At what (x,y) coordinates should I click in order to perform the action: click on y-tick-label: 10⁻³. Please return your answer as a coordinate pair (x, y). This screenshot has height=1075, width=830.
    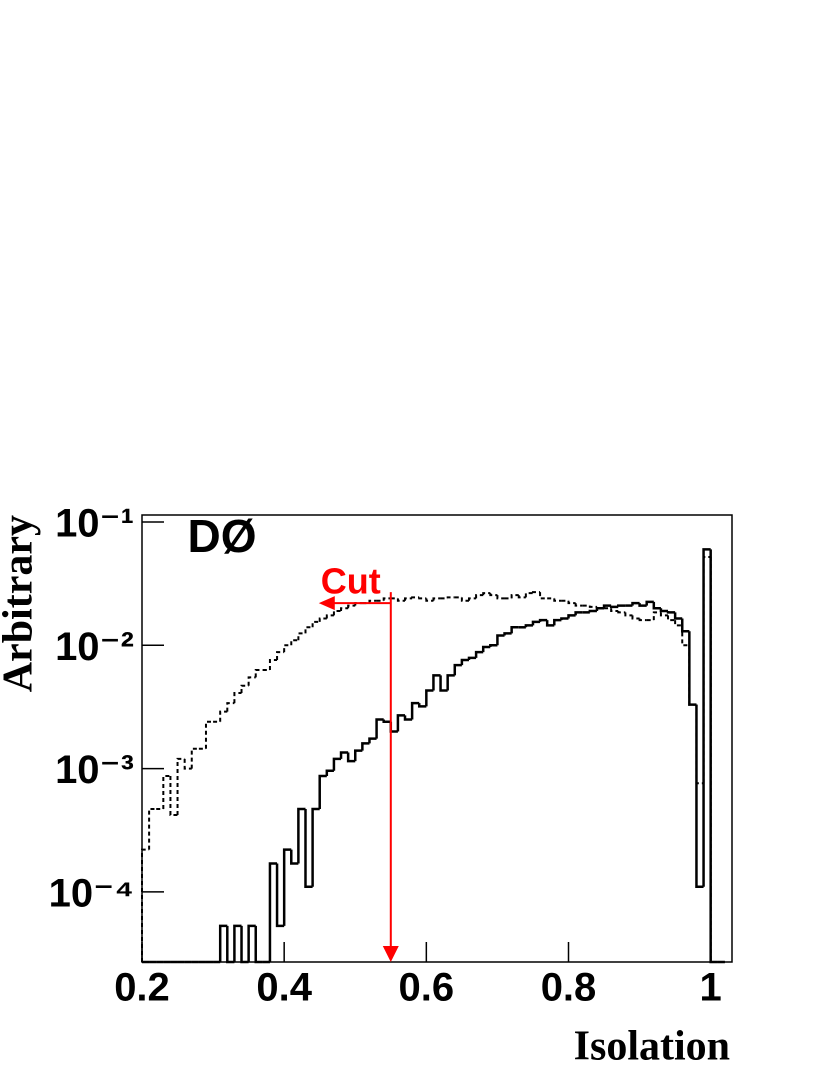
    Looking at the image, I should click on (94, 770).